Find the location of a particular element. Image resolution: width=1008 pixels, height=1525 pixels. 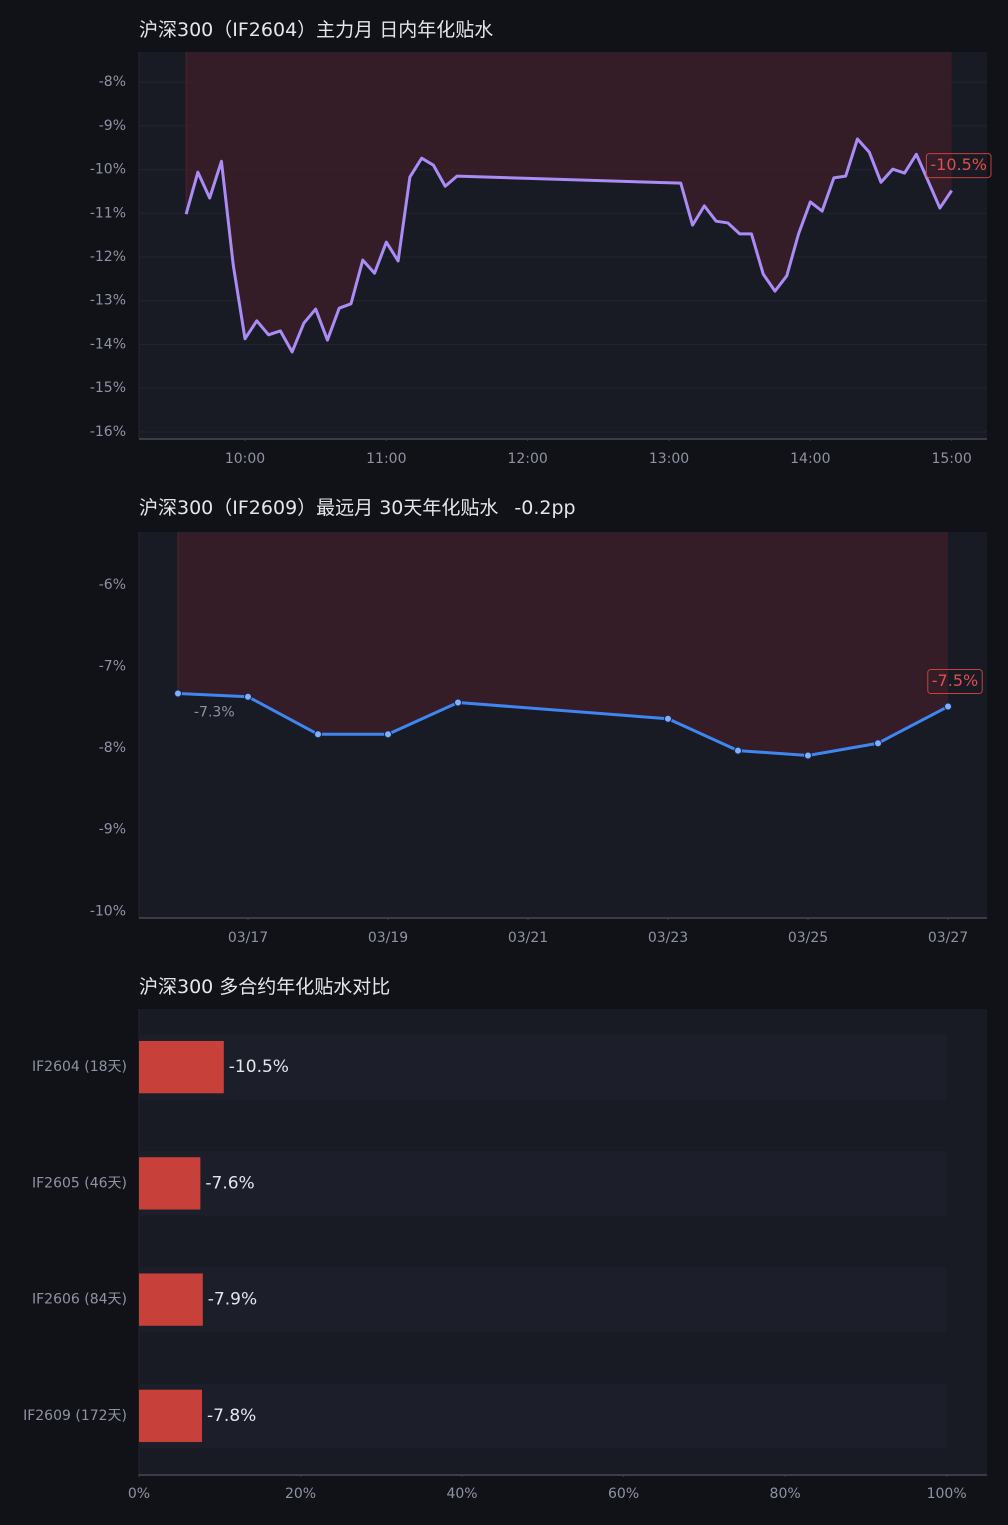

x-tick-label: 80% is located at coordinates (785, 1494).